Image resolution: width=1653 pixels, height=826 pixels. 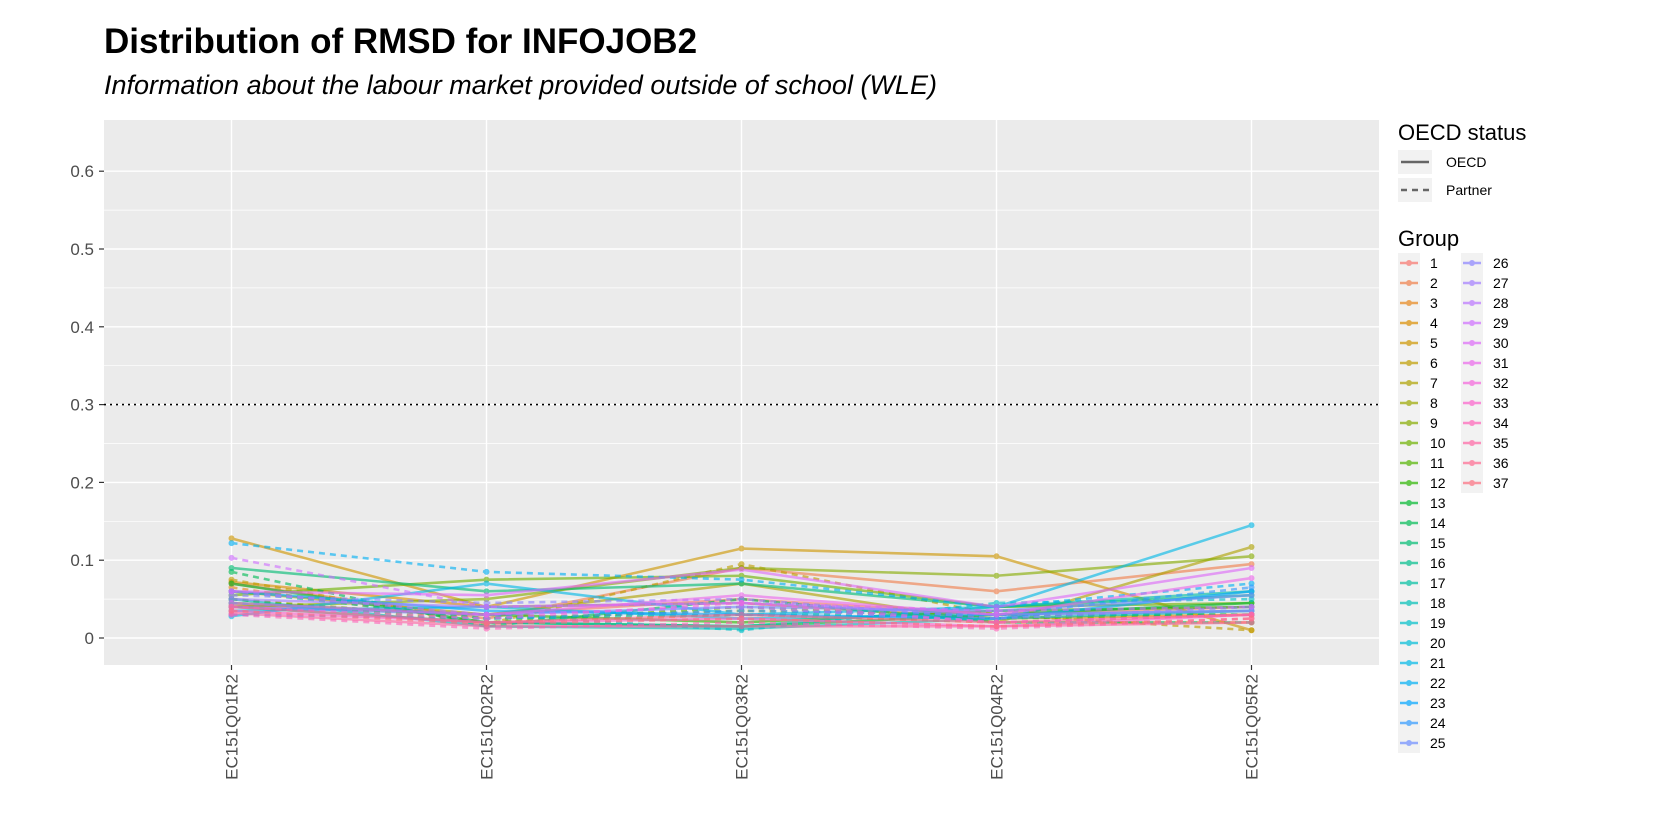 I want to click on legend-label-group: 8, so click(x=1434, y=403).